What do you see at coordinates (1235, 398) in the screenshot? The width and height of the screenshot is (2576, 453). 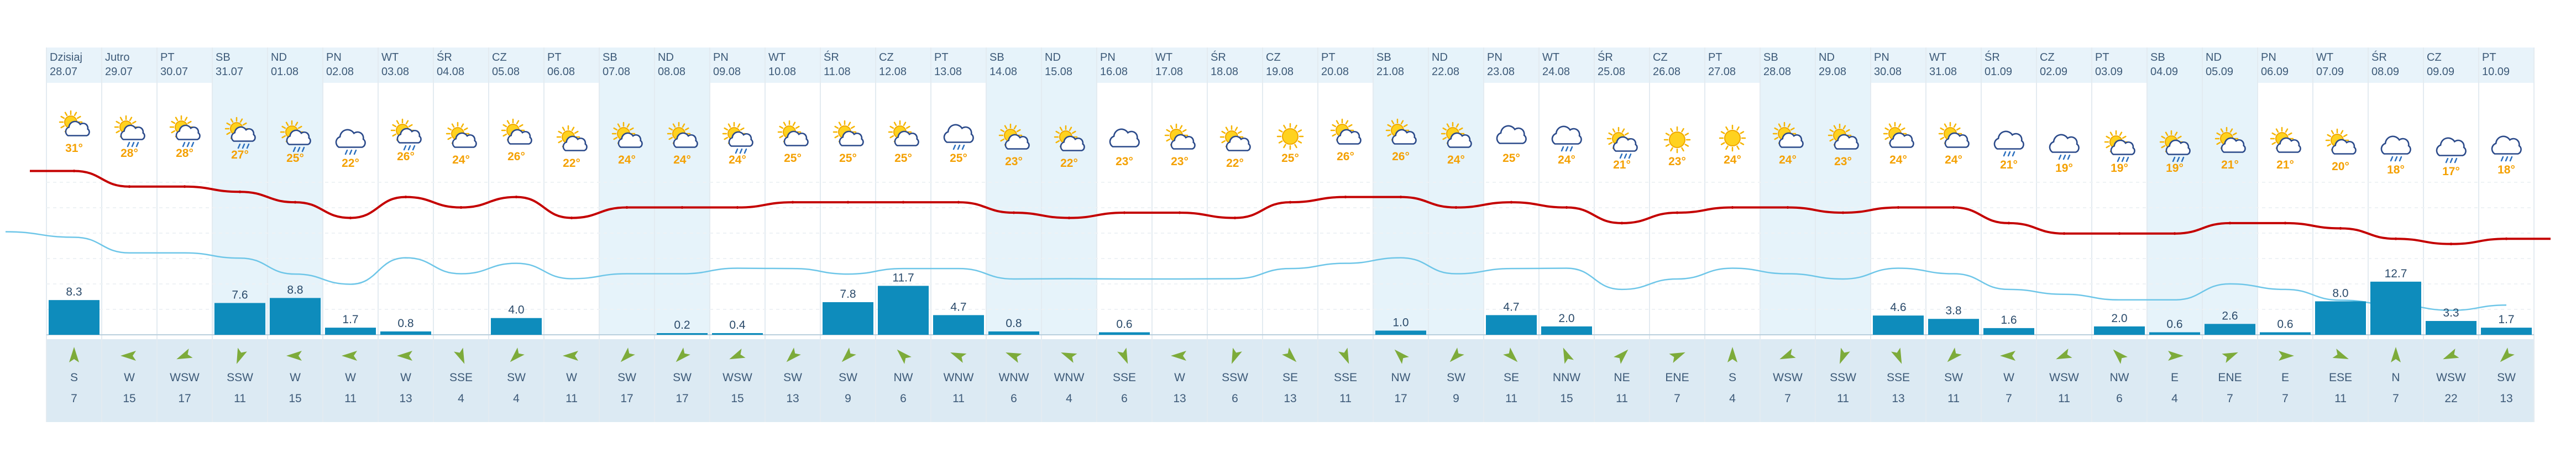 I see `wind-speed: 6` at bounding box center [1235, 398].